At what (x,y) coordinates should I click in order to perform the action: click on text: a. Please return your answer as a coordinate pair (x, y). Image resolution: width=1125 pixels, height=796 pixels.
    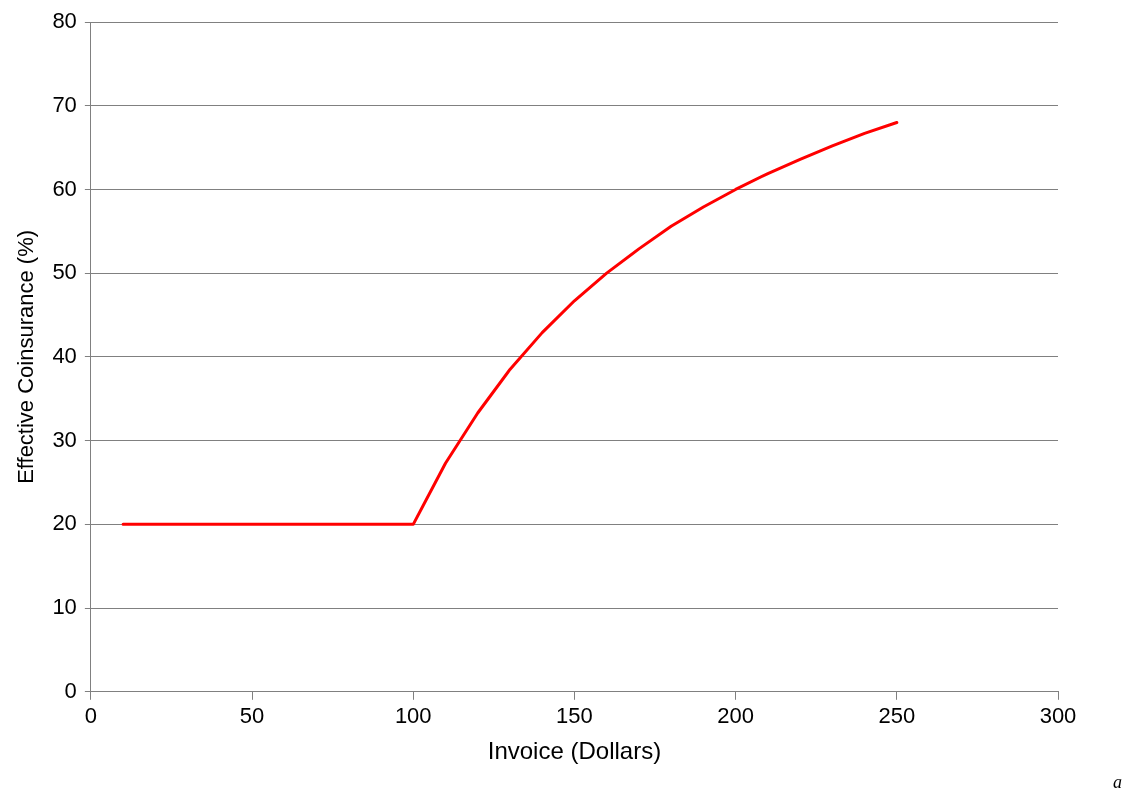
    Looking at the image, I should click on (1117, 781).